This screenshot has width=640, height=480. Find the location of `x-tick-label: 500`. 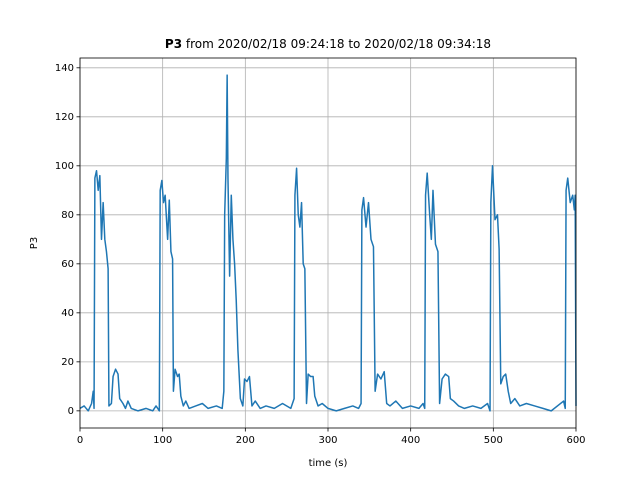

x-tick-label: 500 is located at coordinates (493, 440).